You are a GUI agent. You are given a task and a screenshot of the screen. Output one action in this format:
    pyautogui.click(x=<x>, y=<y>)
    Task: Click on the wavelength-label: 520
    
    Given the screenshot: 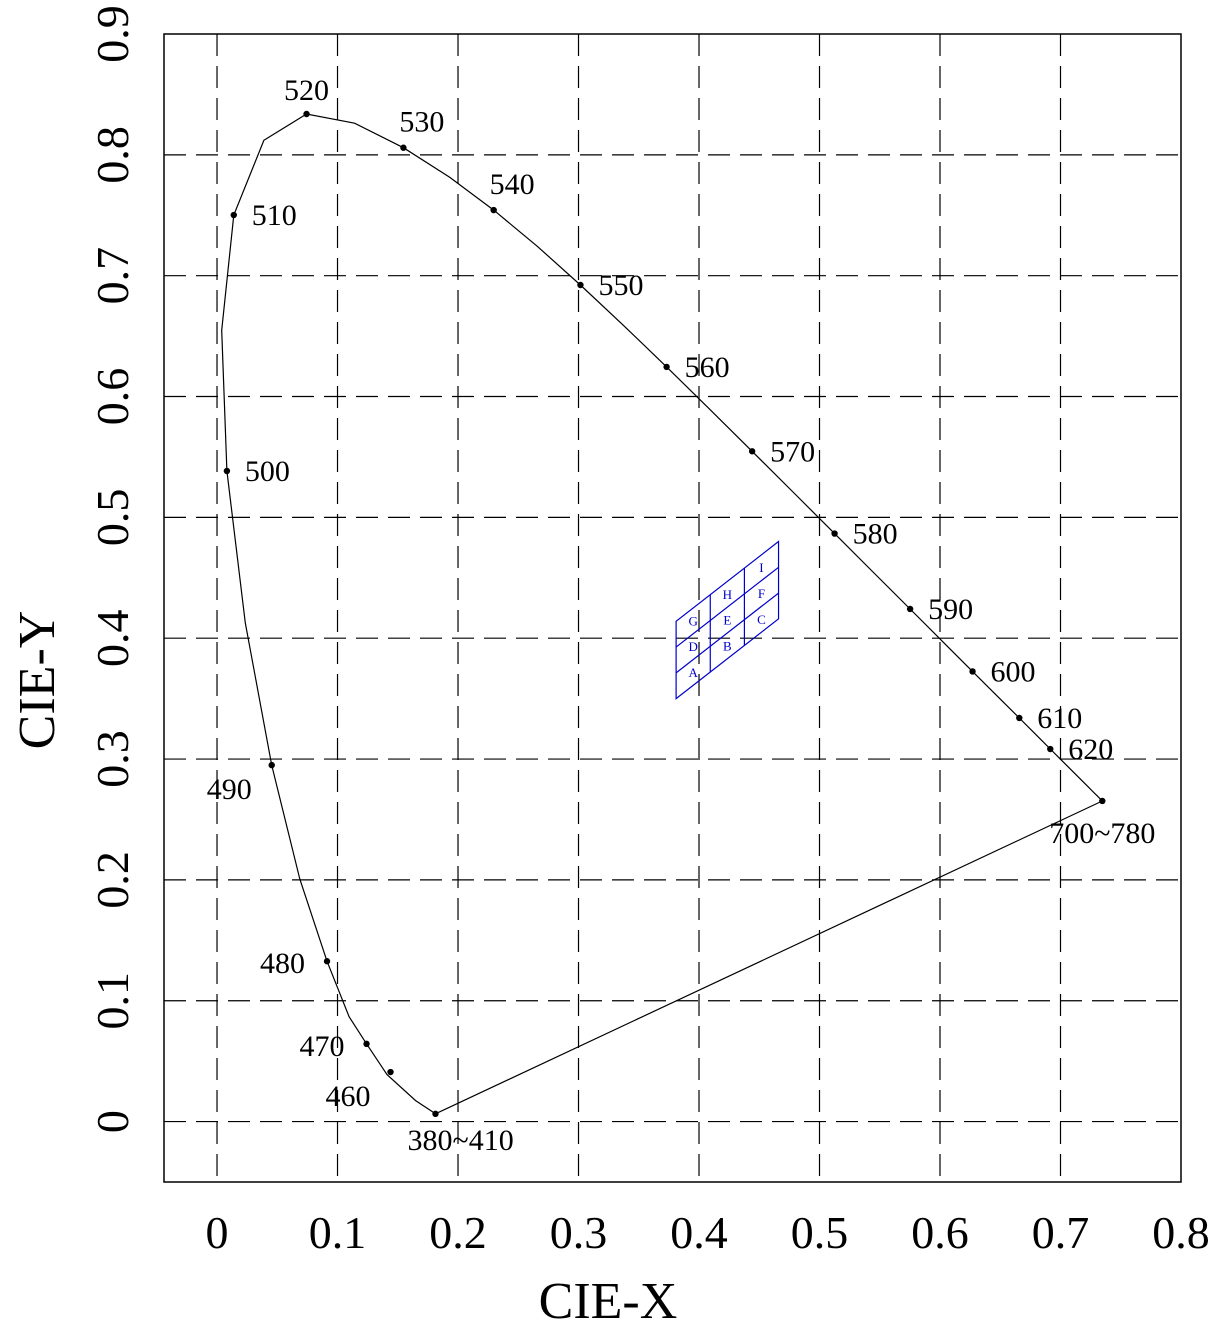 What is the action you would take?
    pyautogui.click(x=306, y=90)
    